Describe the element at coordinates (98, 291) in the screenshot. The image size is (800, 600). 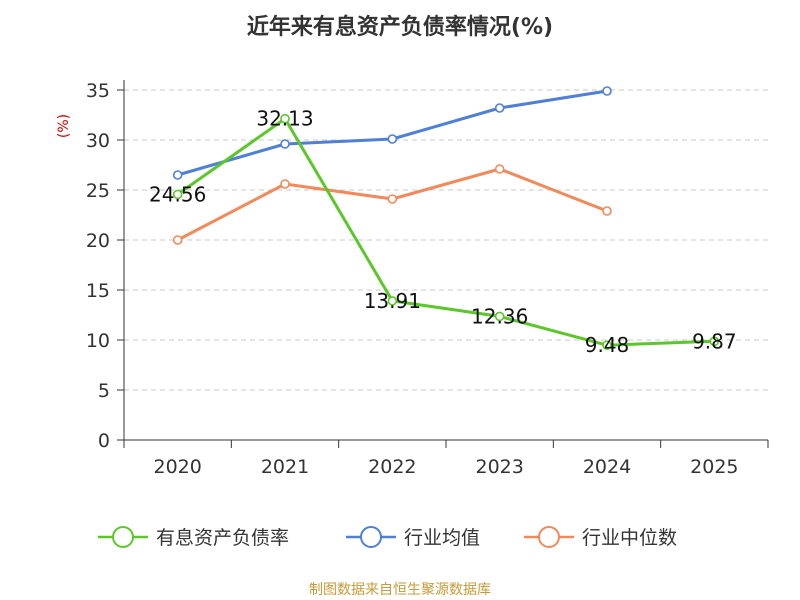
I see `y-tick-label: 15` at that location.